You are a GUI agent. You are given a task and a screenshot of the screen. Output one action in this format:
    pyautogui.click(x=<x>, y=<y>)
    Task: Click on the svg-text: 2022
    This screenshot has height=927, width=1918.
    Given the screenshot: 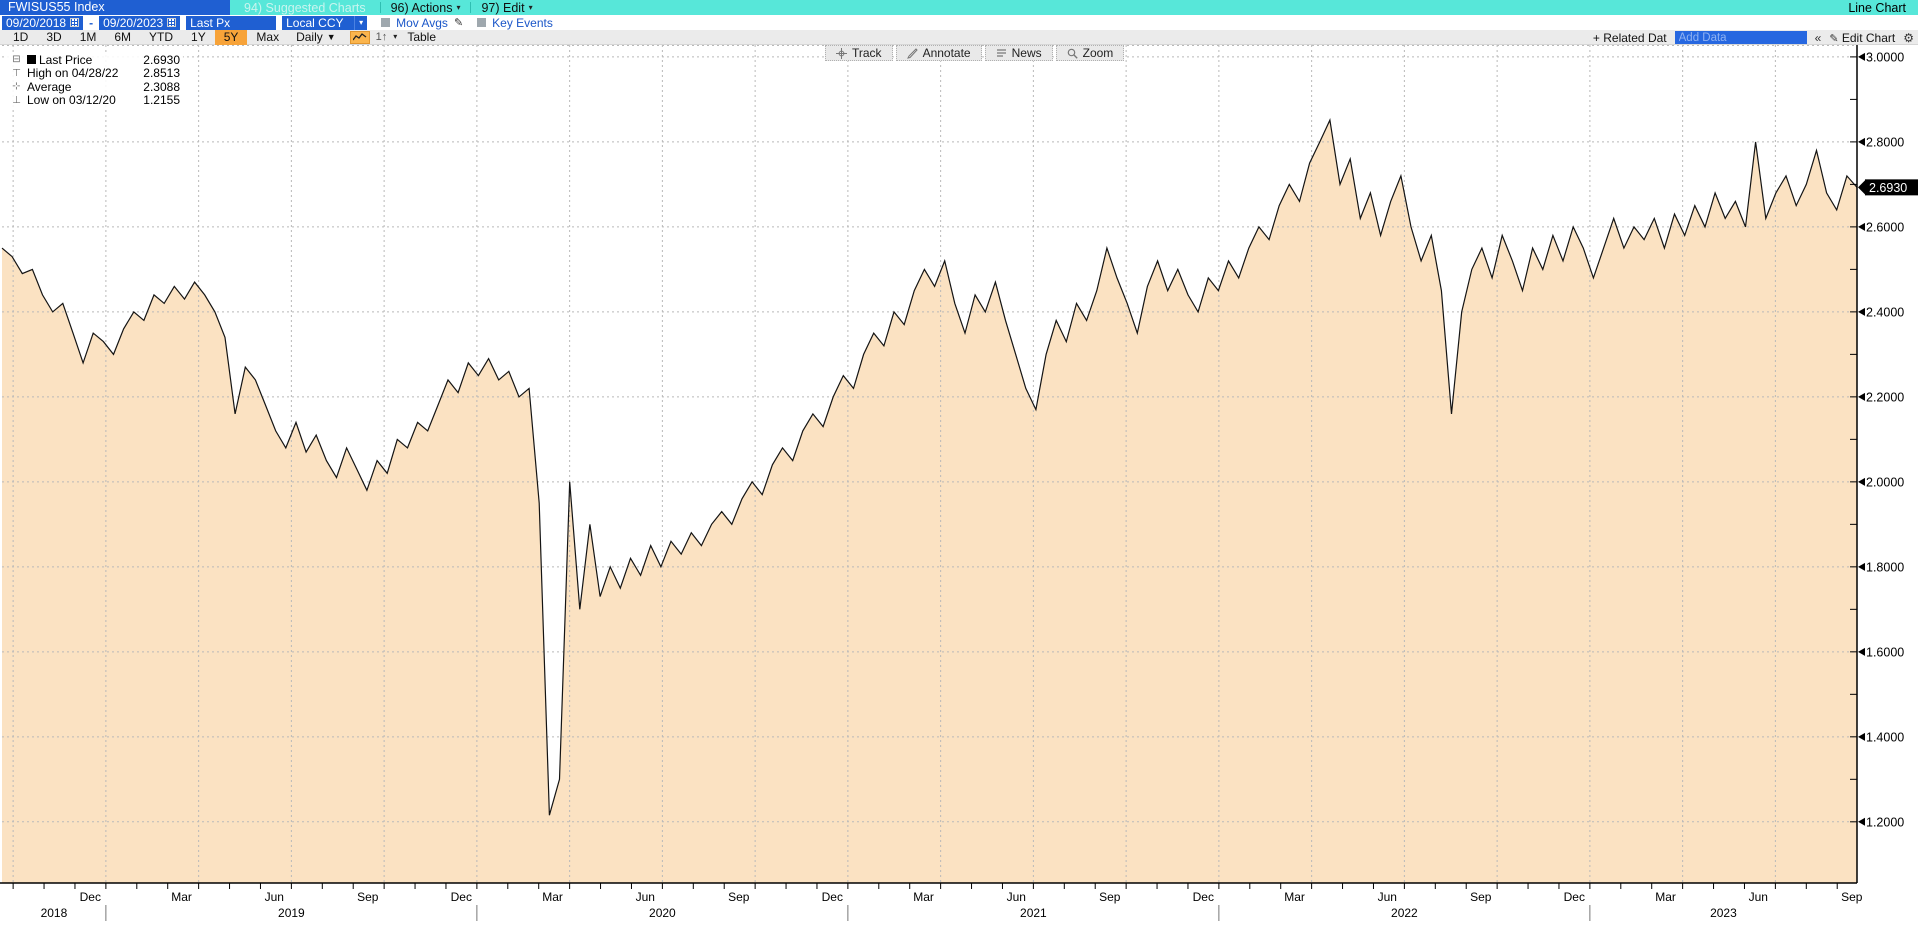 What is the action you would take?
    pyautogui.click(x=1404, y=913)
    